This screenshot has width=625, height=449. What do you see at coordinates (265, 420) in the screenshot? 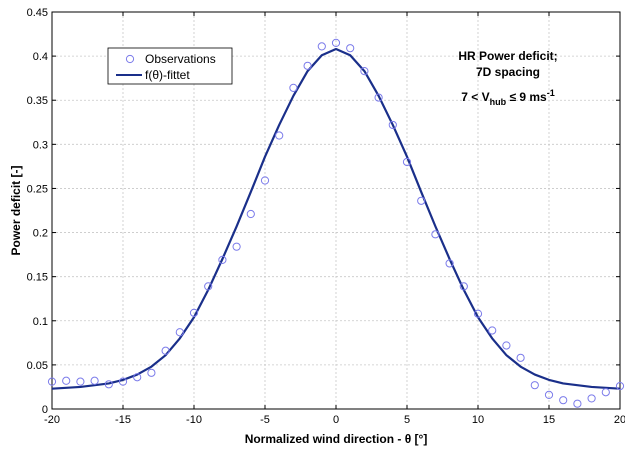
I see `x-tick-label: -5` at bounding box center [265, 420].